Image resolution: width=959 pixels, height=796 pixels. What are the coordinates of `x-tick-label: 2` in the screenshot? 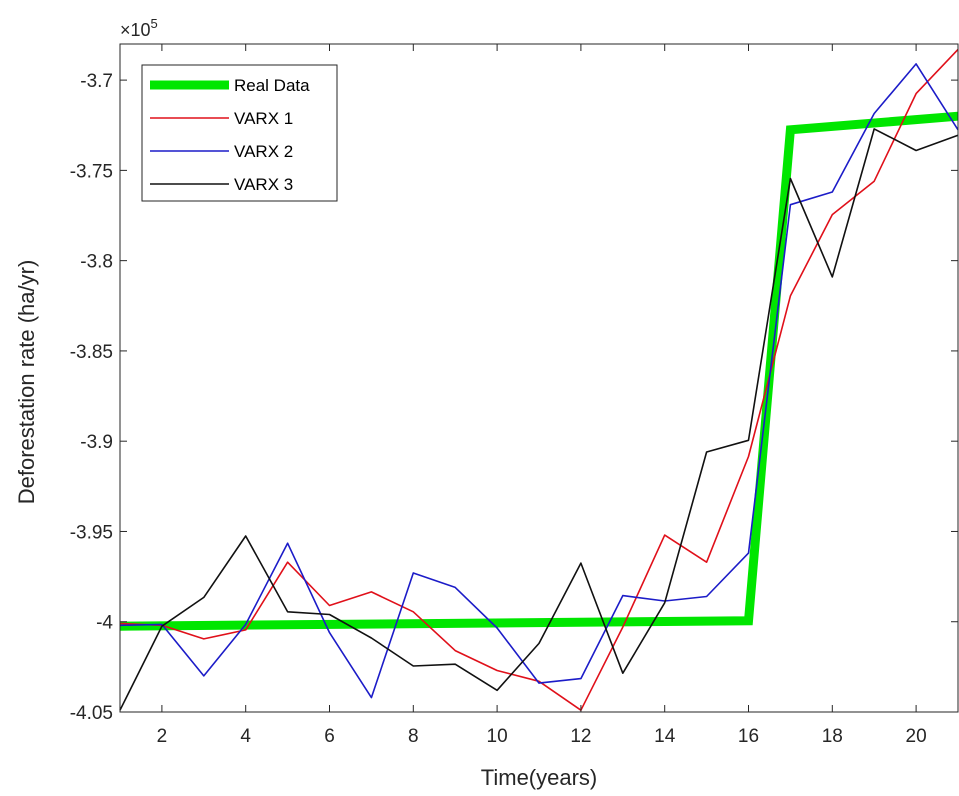 It's located at (162, 736).